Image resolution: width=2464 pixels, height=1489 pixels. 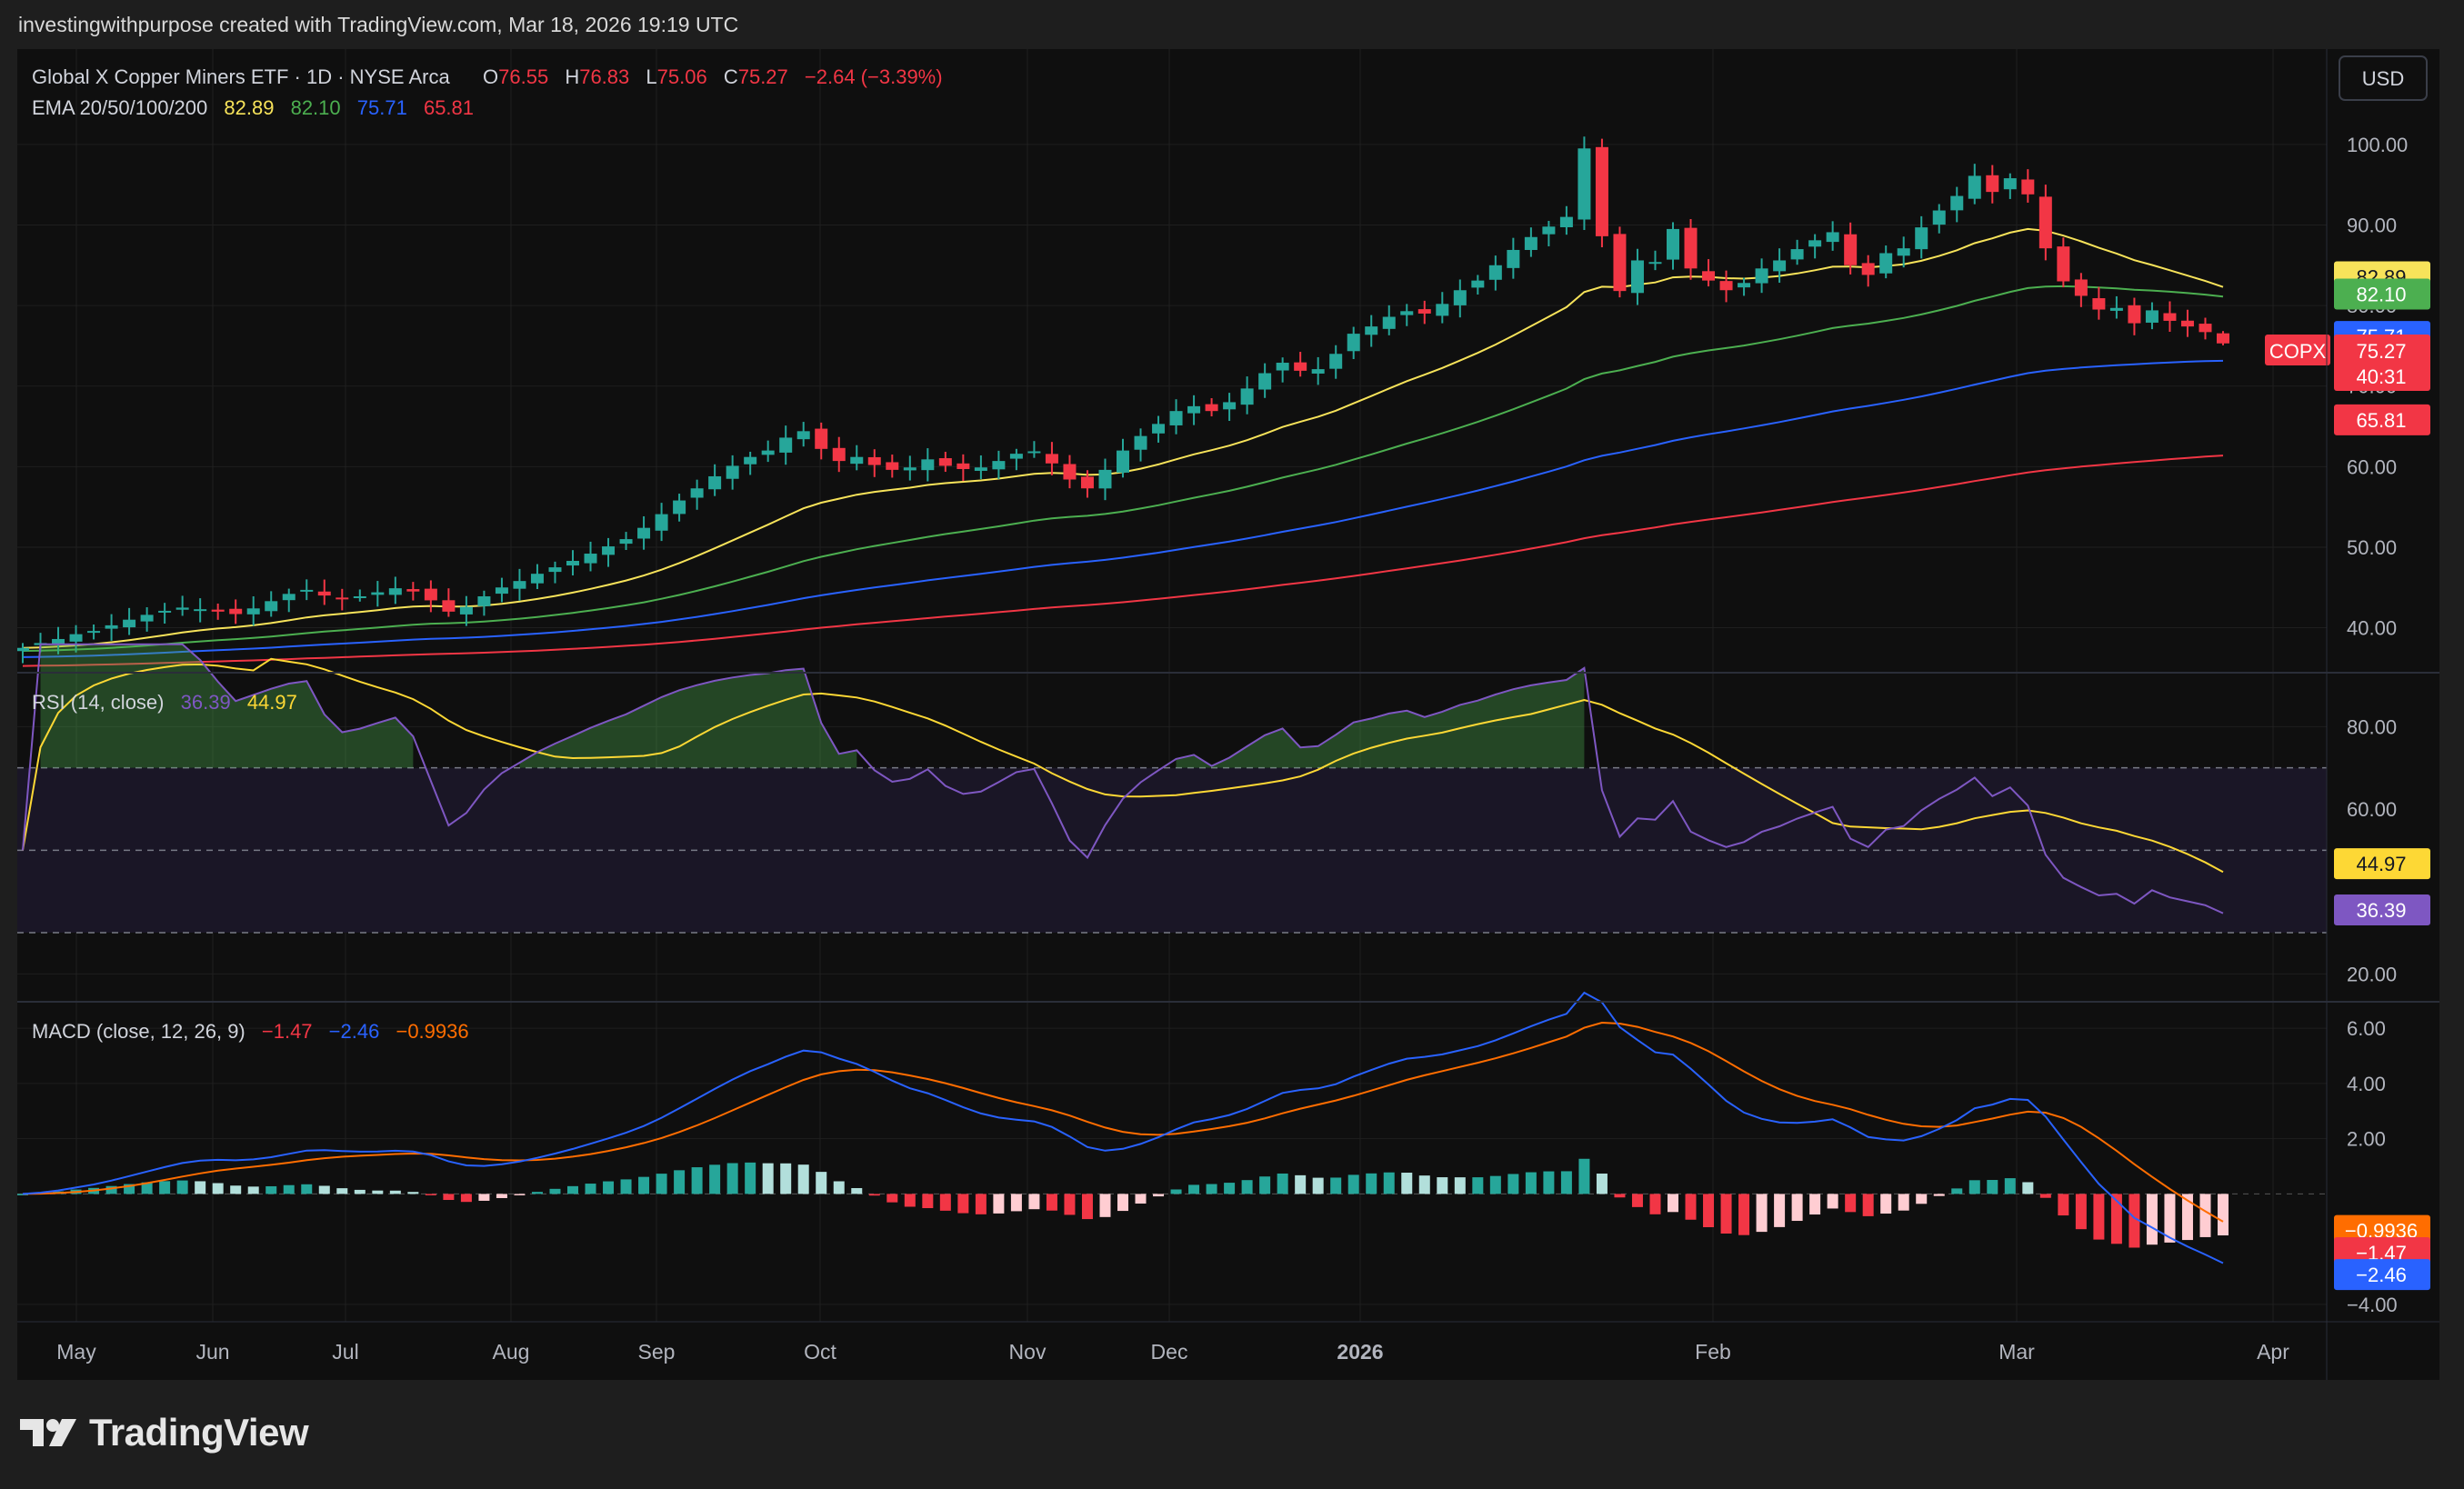 I want to click on ohlc-open-key: O, so click(x=491, y=77).